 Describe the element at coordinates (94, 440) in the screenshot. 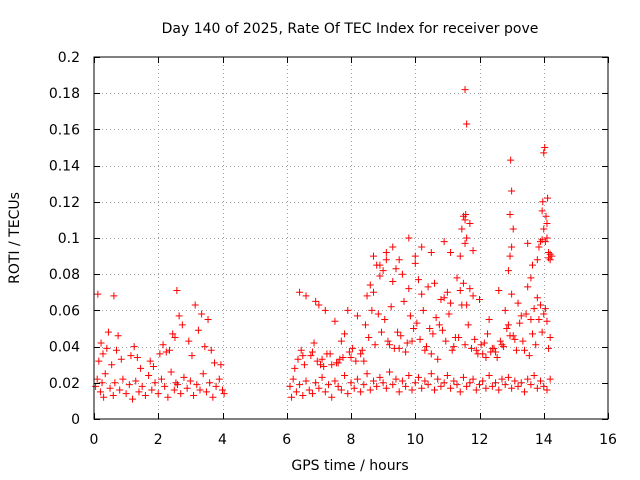

I see `x-tick-label: 0` at that location.